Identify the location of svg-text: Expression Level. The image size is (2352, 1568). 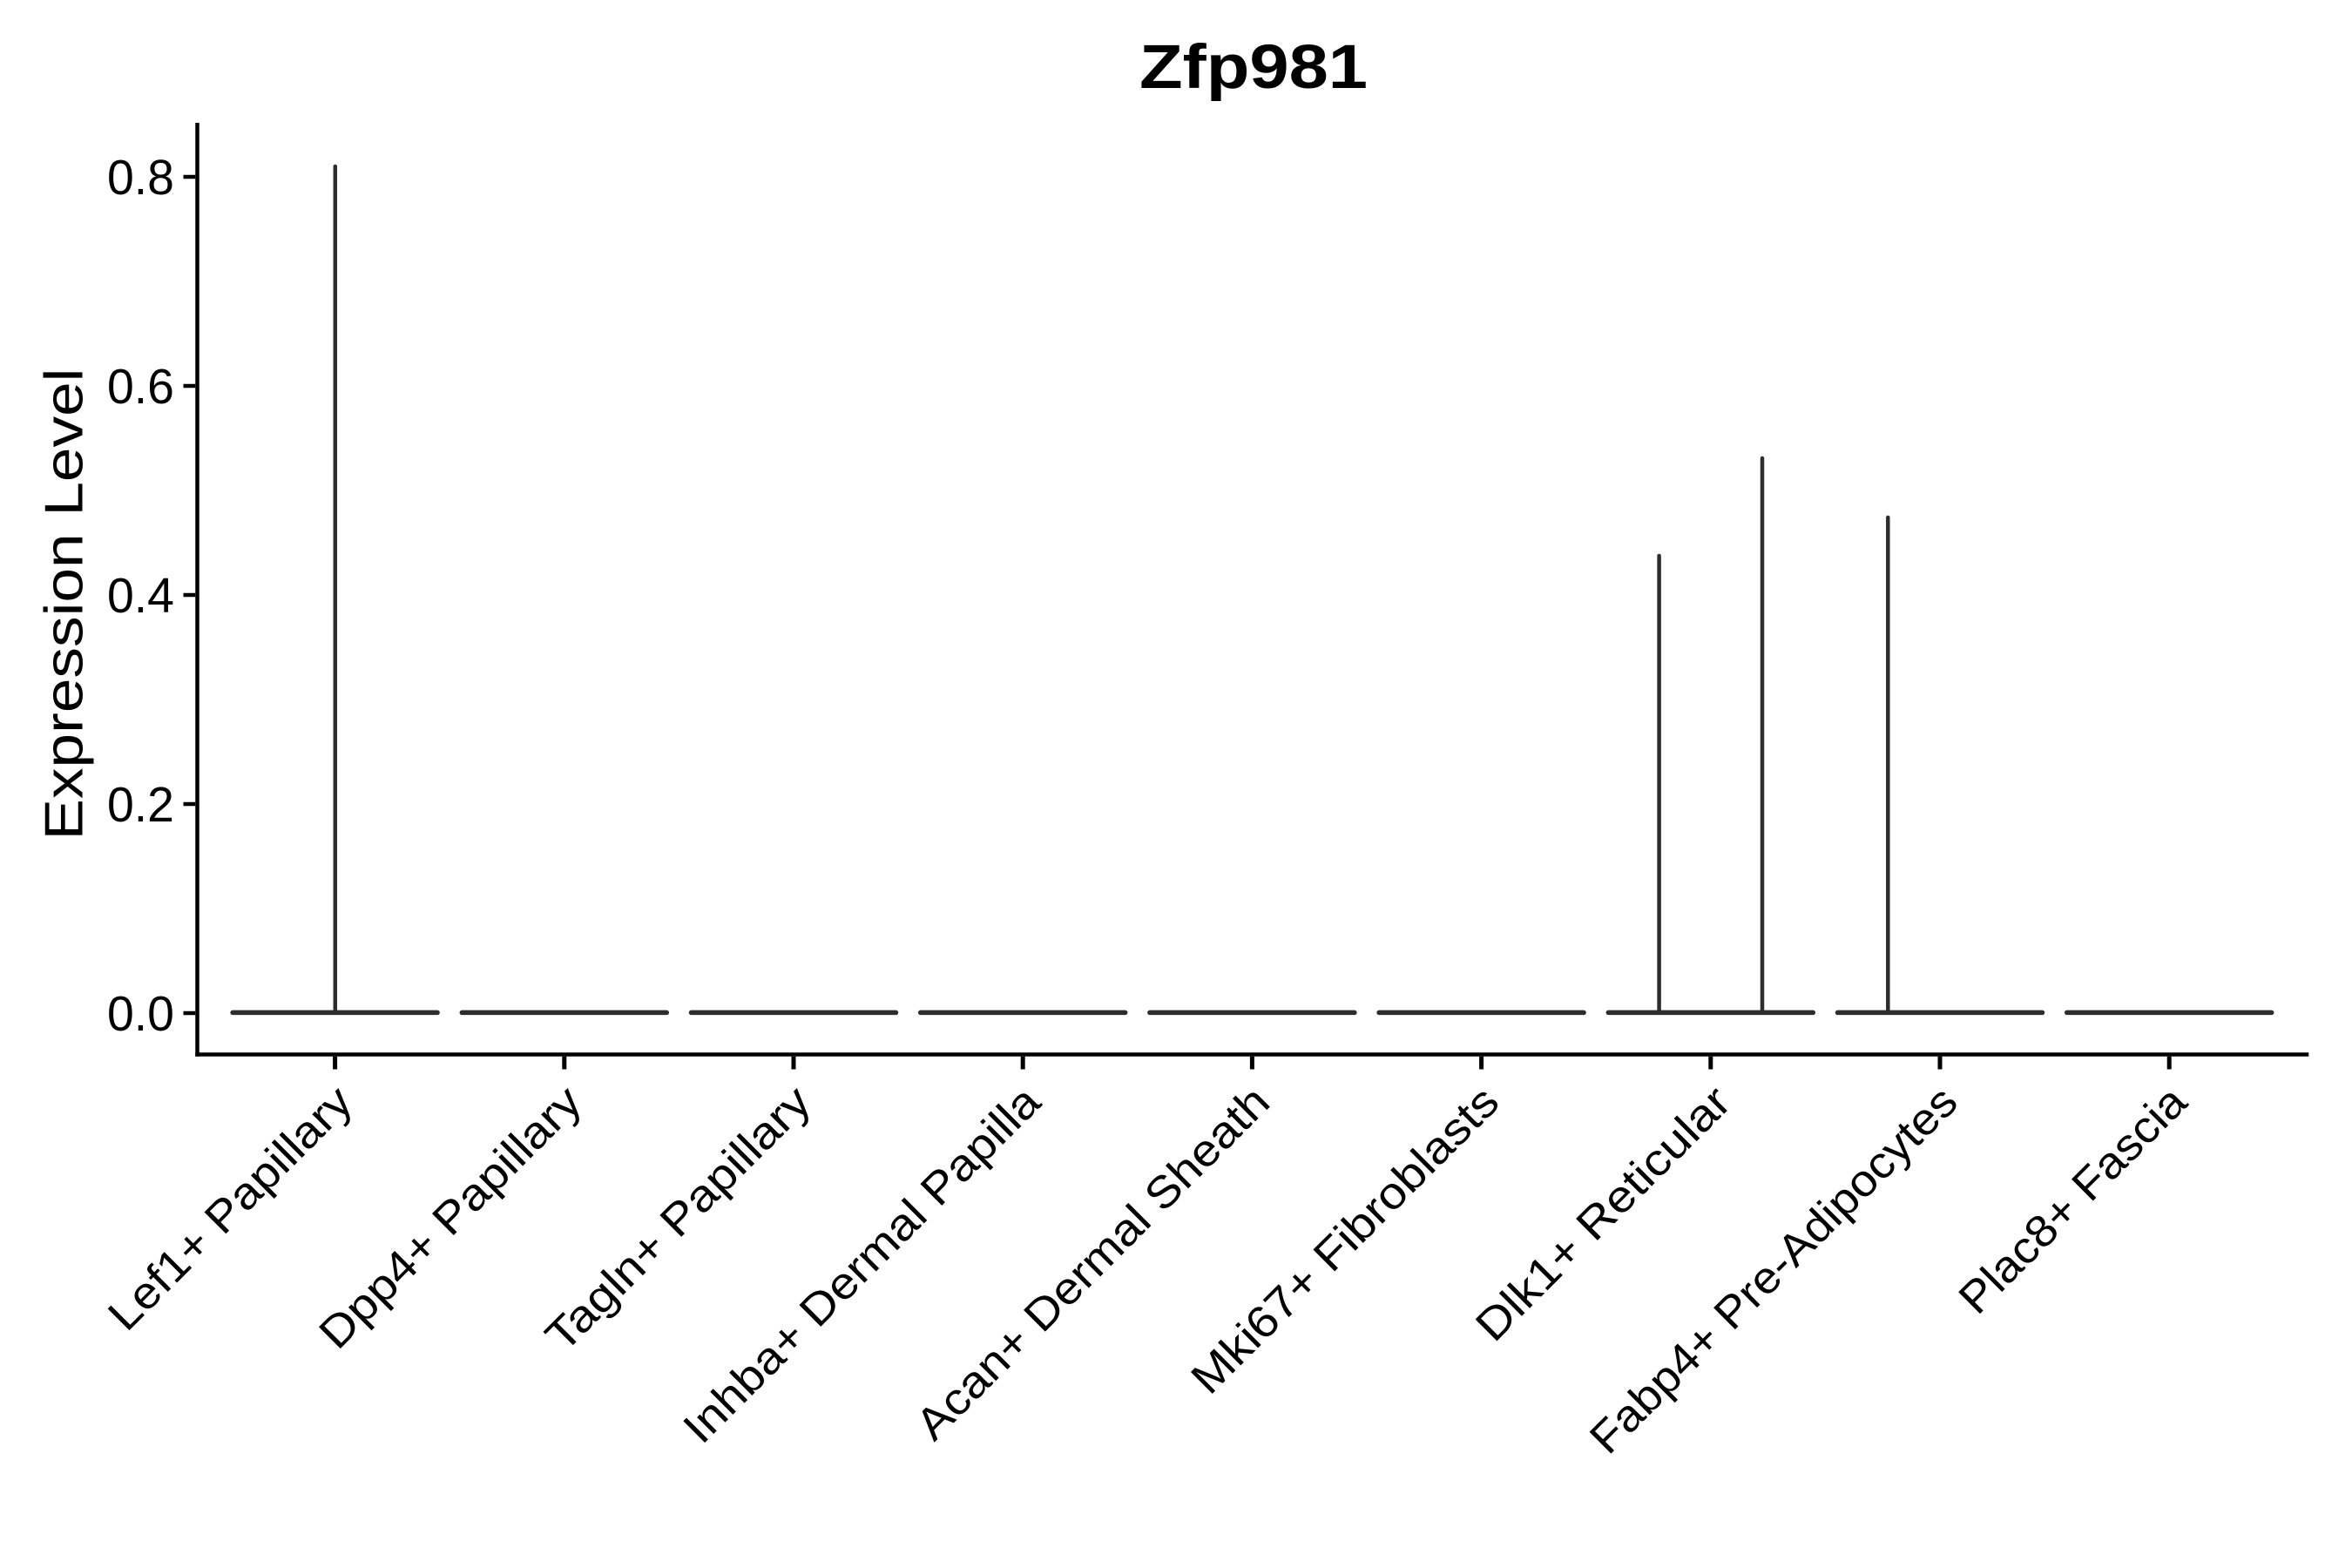
(64, 604).